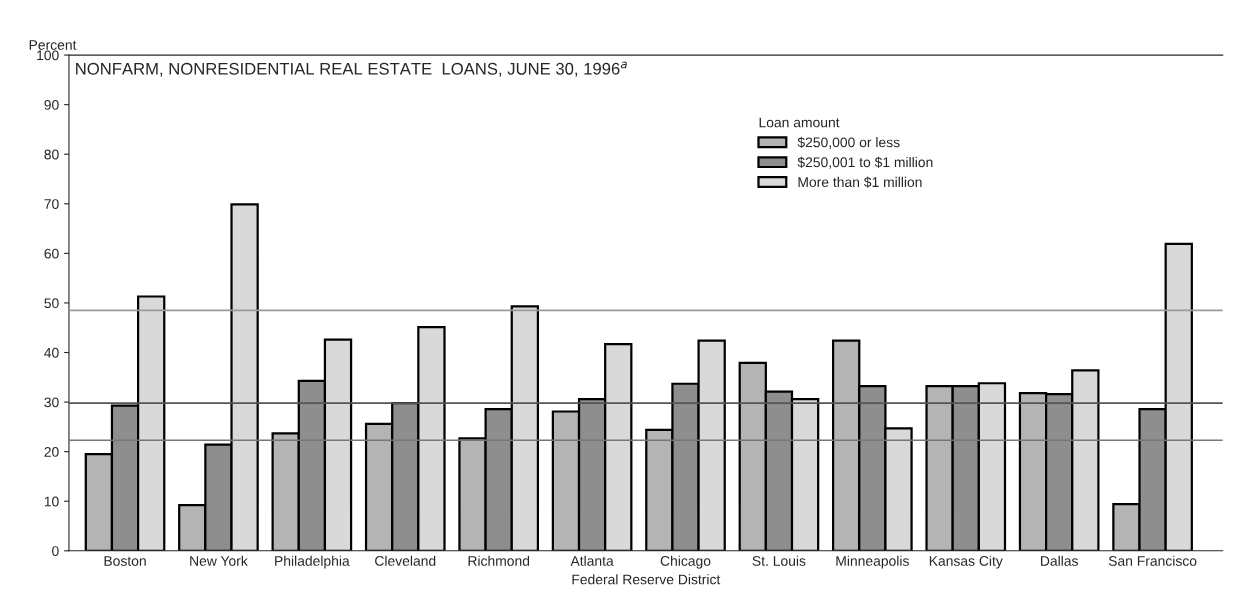 Image resolution: width=1254 pixels, height=612 pixels. Describe the element at coordinates (51, 352) in the screenshot. I see `y-tick-label: 40` at that location.